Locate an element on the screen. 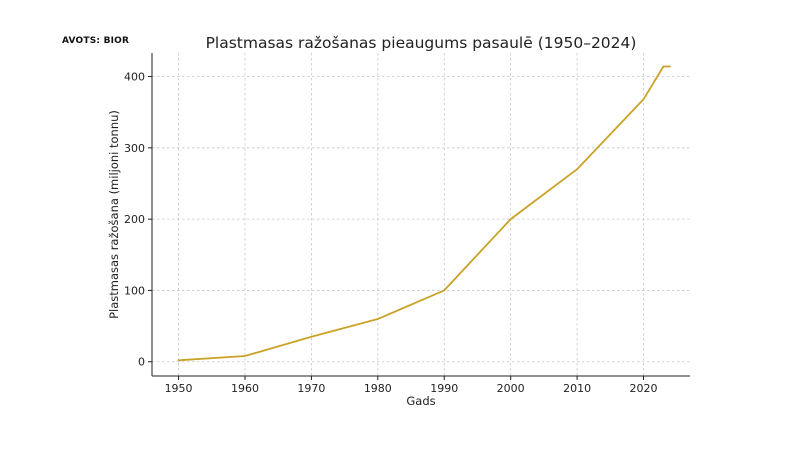 Image resolution: width=800 pixels, height=450 pixels. y-tick-label: 300 is located at coordinates (134, 148).